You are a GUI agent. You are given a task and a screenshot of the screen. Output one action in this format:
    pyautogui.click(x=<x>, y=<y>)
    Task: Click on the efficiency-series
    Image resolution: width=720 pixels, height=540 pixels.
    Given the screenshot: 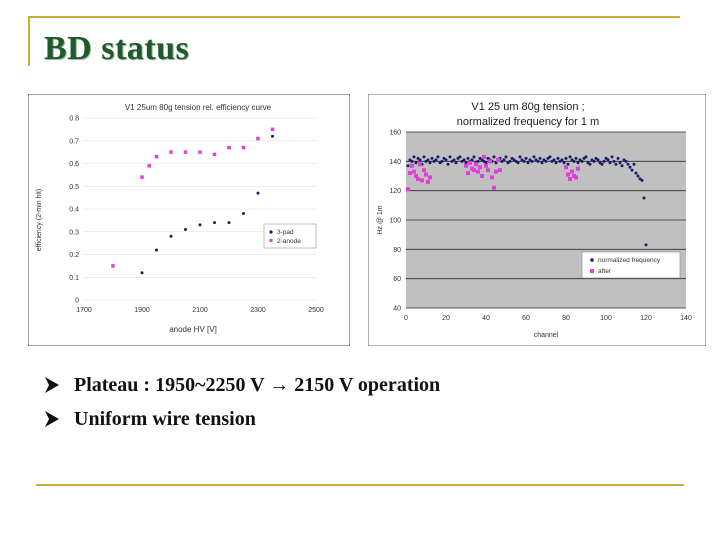 What is the action you would take?
    pyautogui.click(x=193, y=201)
    